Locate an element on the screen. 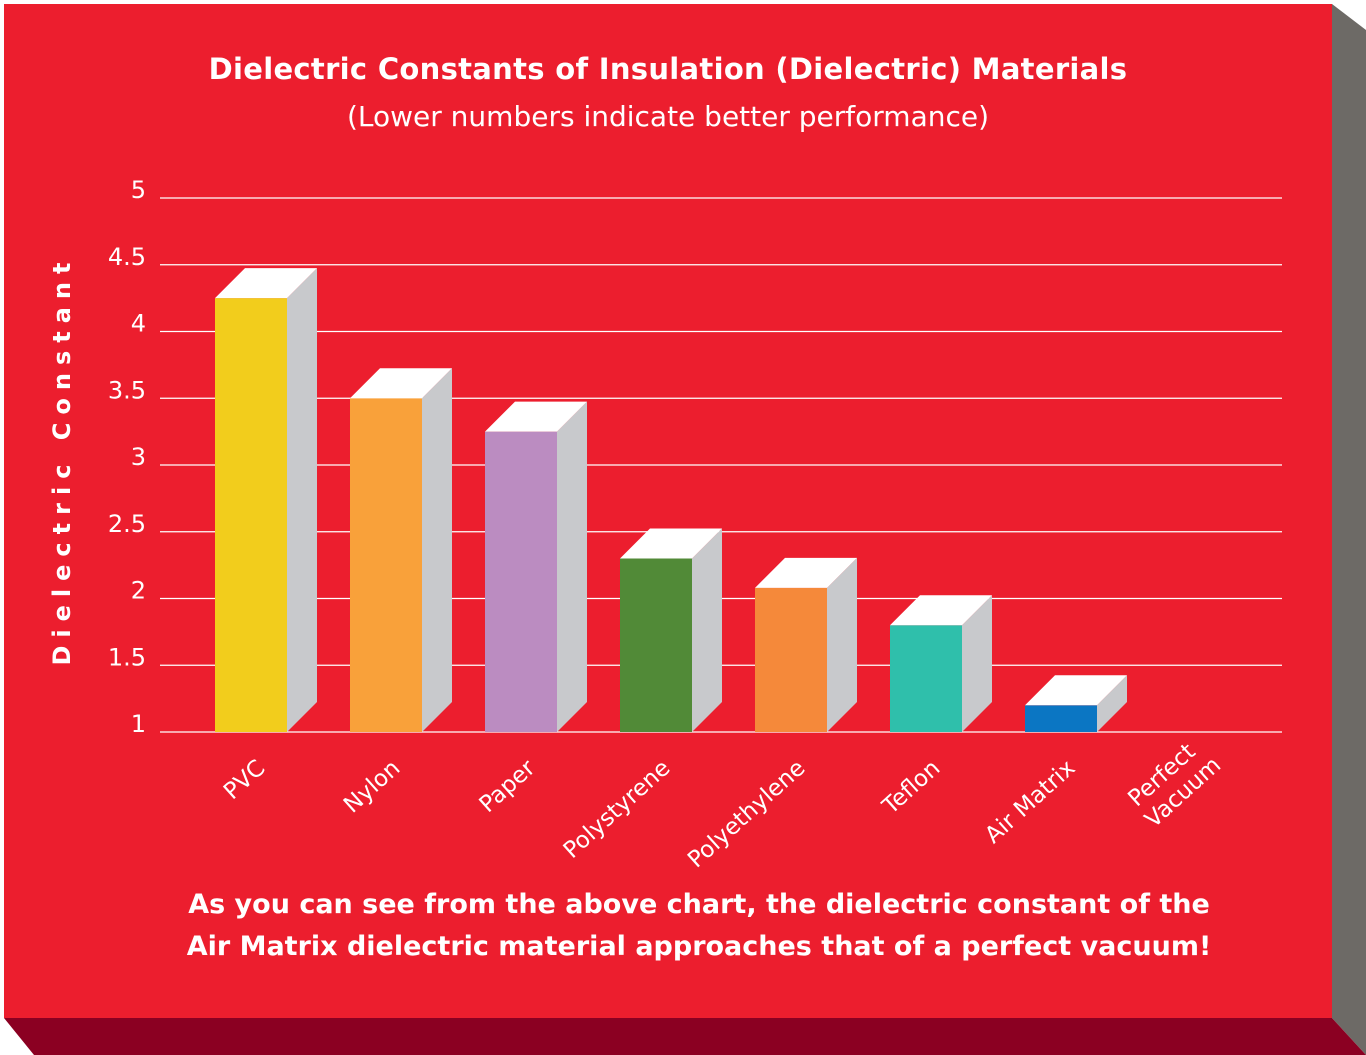 This screenshot has width=1366, height=1055. y-tick-label: 3 is located at coordinates (138, 457).